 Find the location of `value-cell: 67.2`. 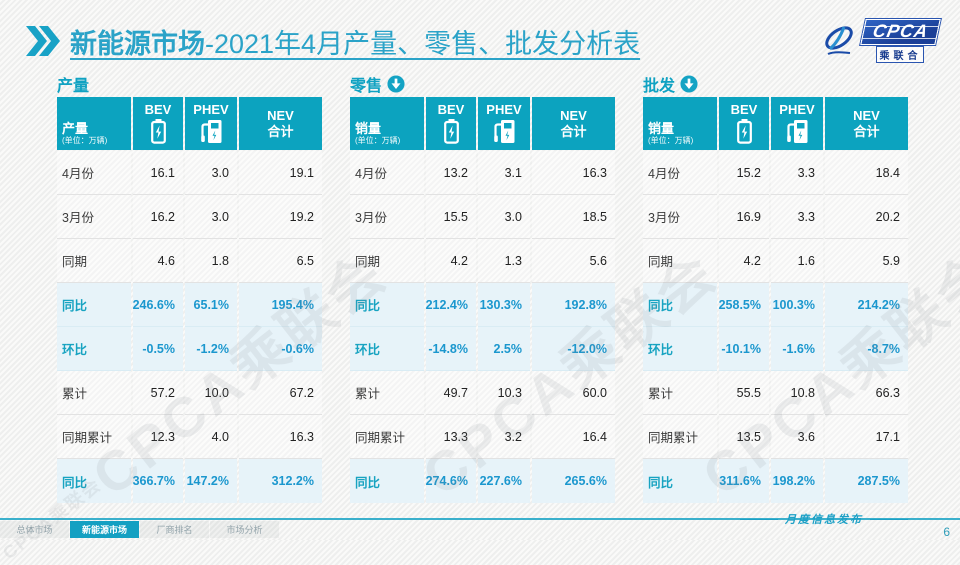

value-cell: 67.2 is located at coordinates (280, 393).